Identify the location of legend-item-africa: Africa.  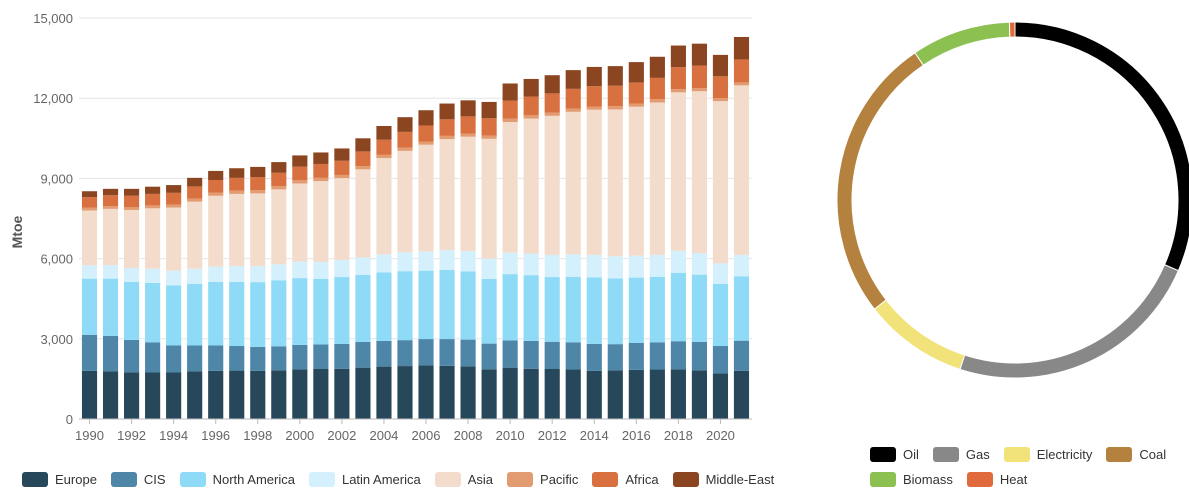
(625, 479).